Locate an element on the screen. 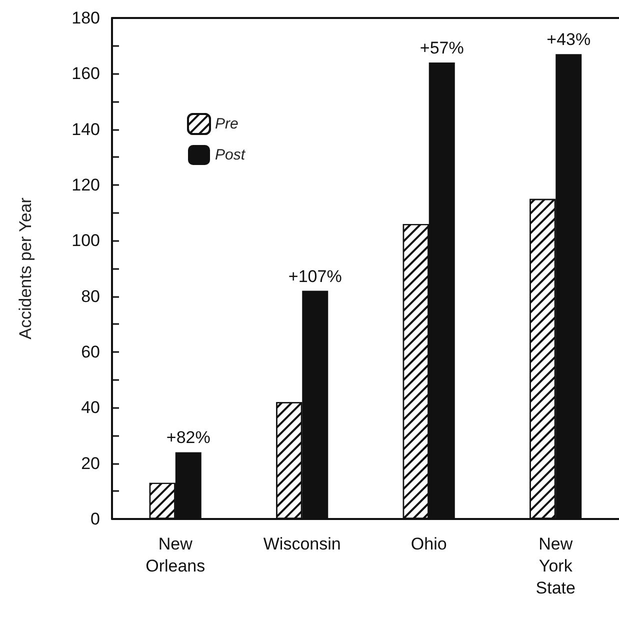 The image size is (619, 621). y-tick-label: 60 is located at coordinates (90, 352).